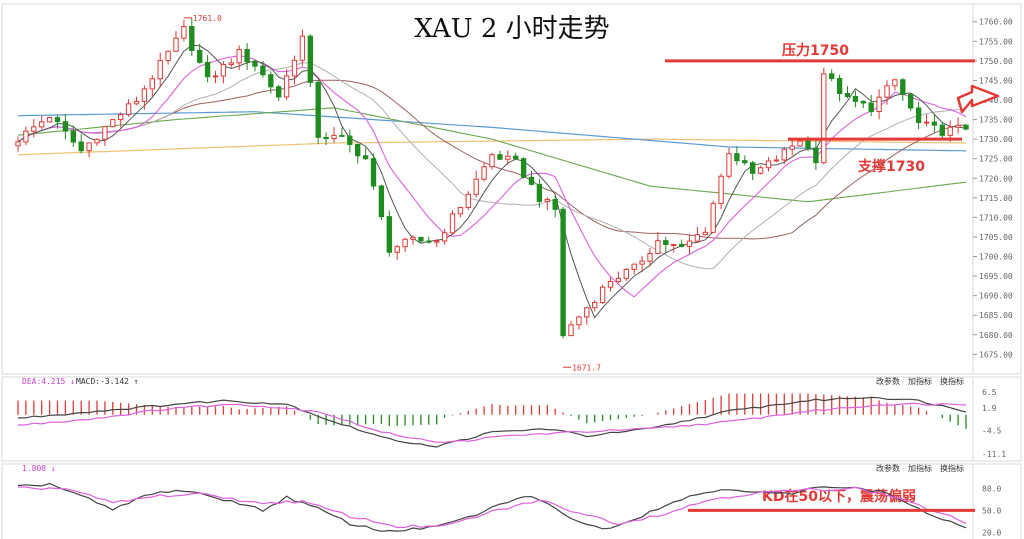  What do you see at coordinates (978, 99) in the screenshot?
I see `direction-arrow-icon` at bounding box center [978, 99].